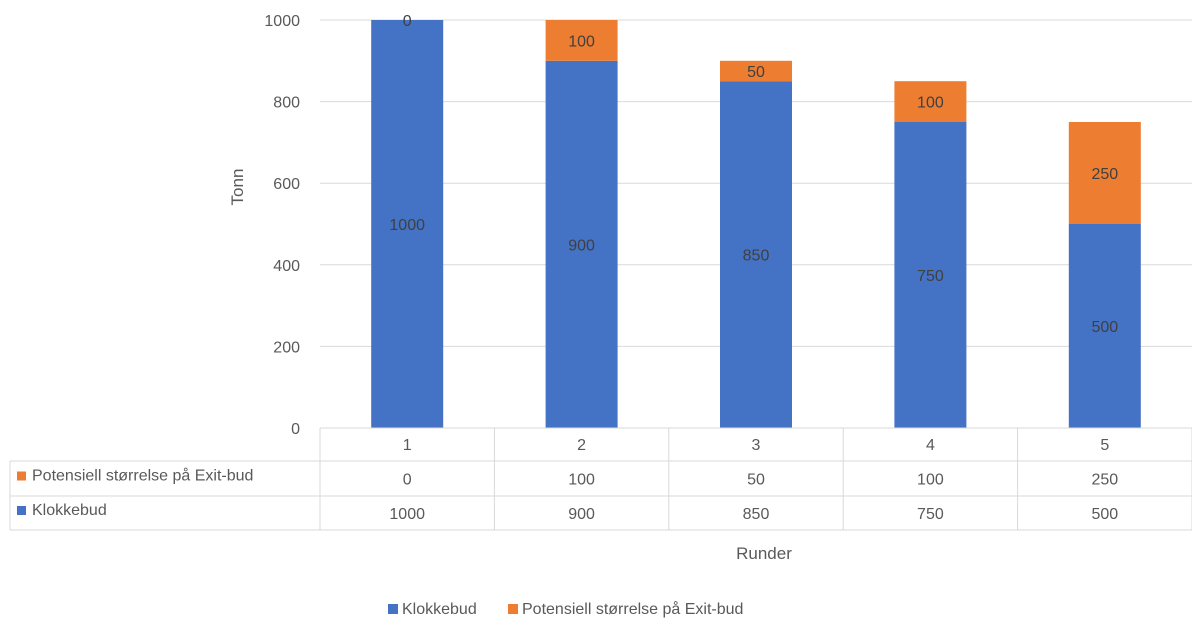  Describe the element at coordinates (282, 21) in the screenshot. I see `y-tick-label: 1000` at that location.